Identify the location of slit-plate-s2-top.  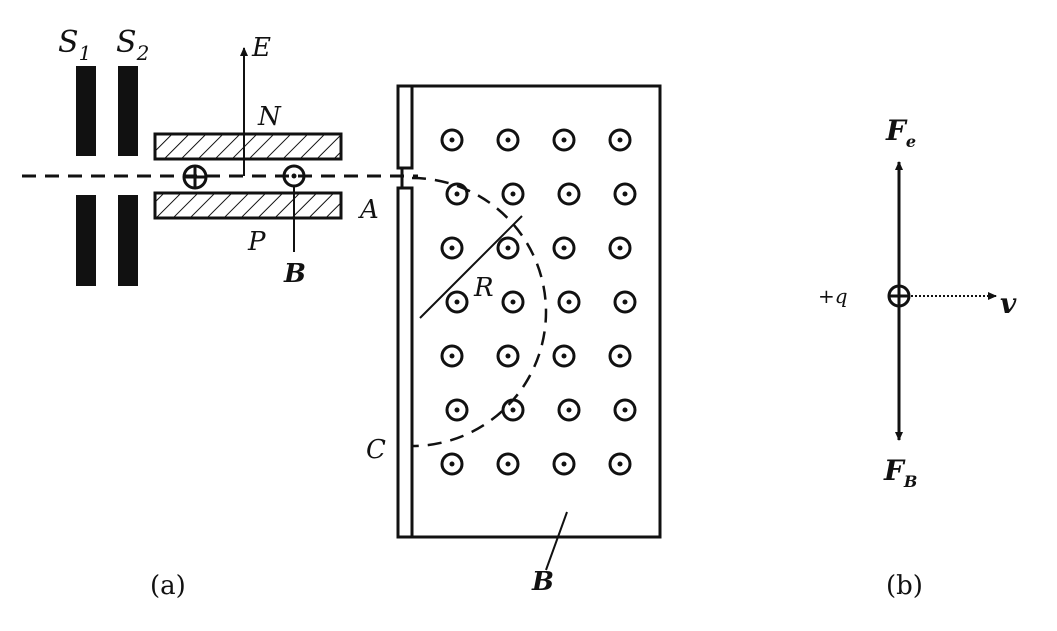
(128, 111).